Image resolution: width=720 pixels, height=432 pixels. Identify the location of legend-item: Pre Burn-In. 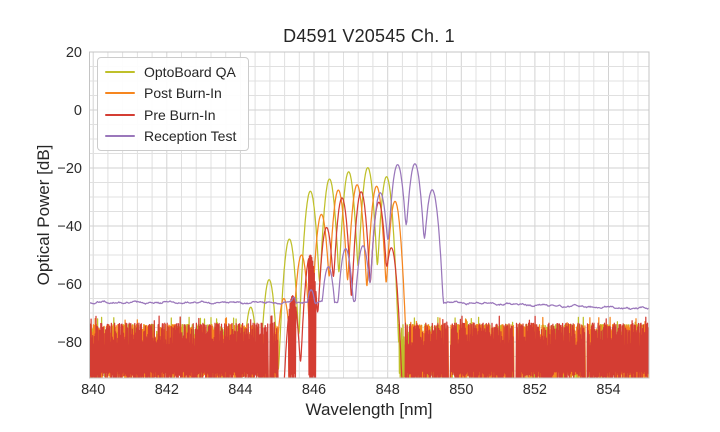
(173, 115).